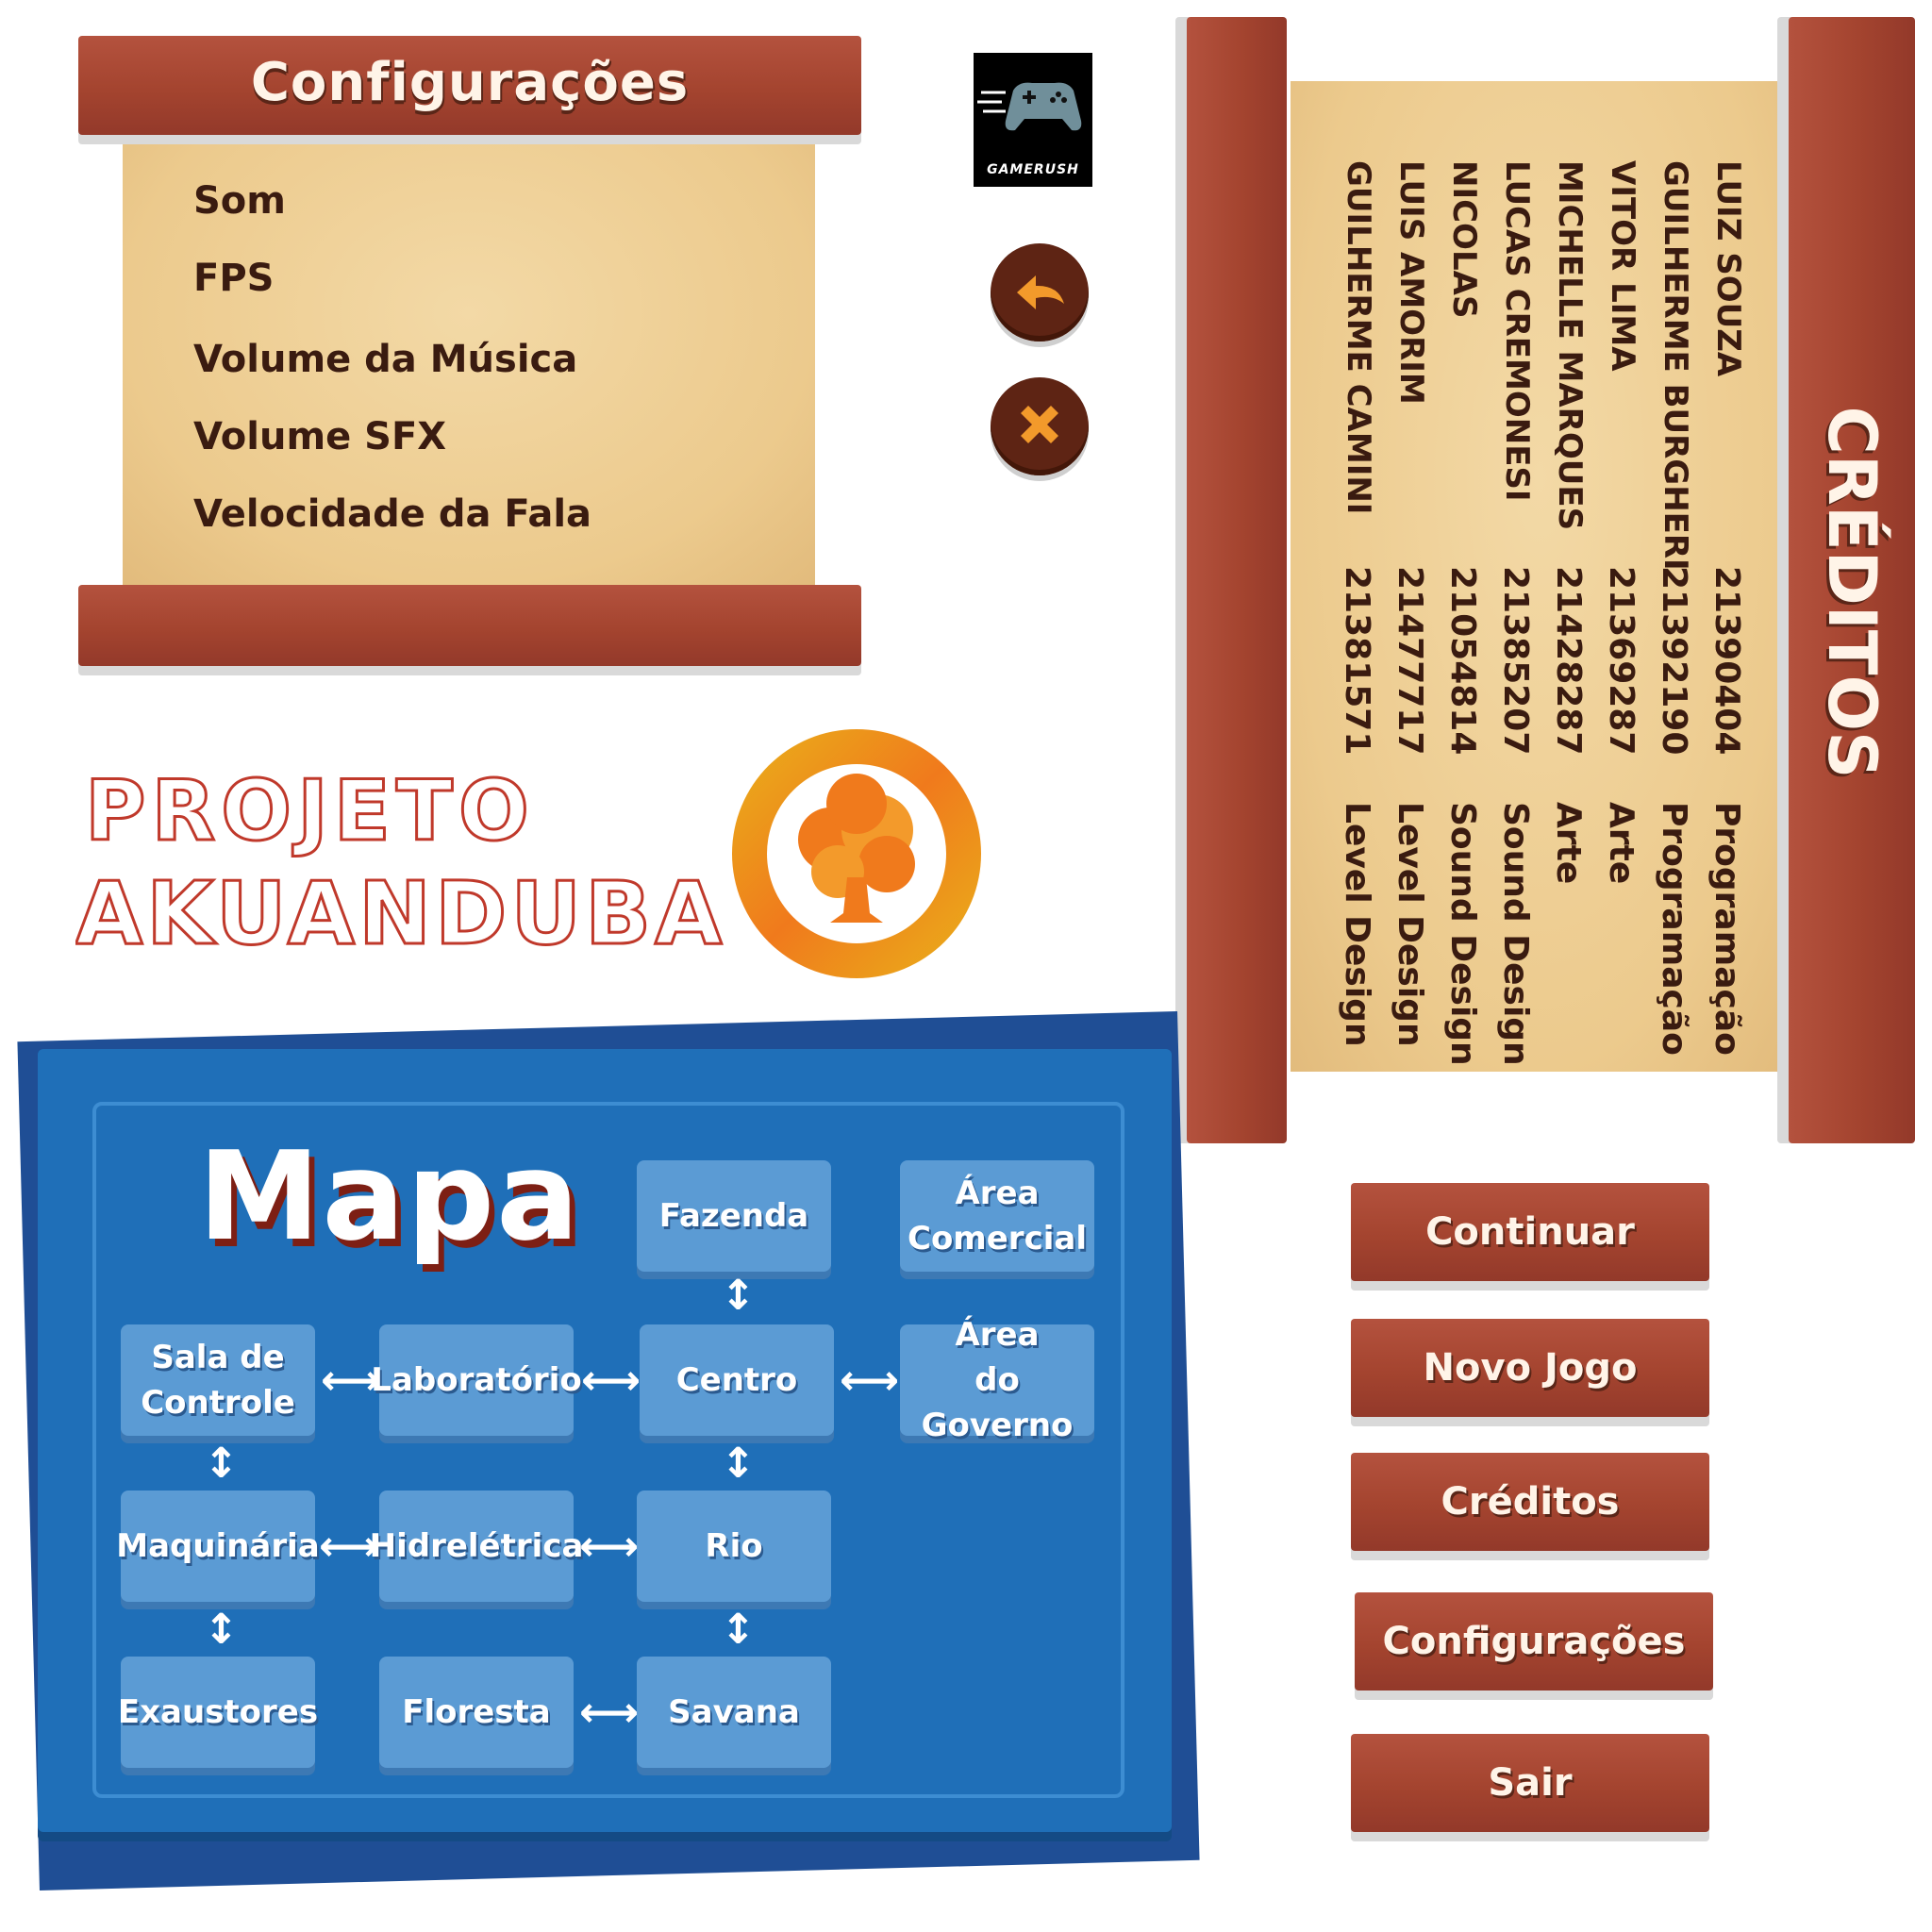 This screenshot has height=1932, width=1932. Describe the element at coordinates (998, 1238) in the screenshot. I see `node-label: Comercial` at that location.